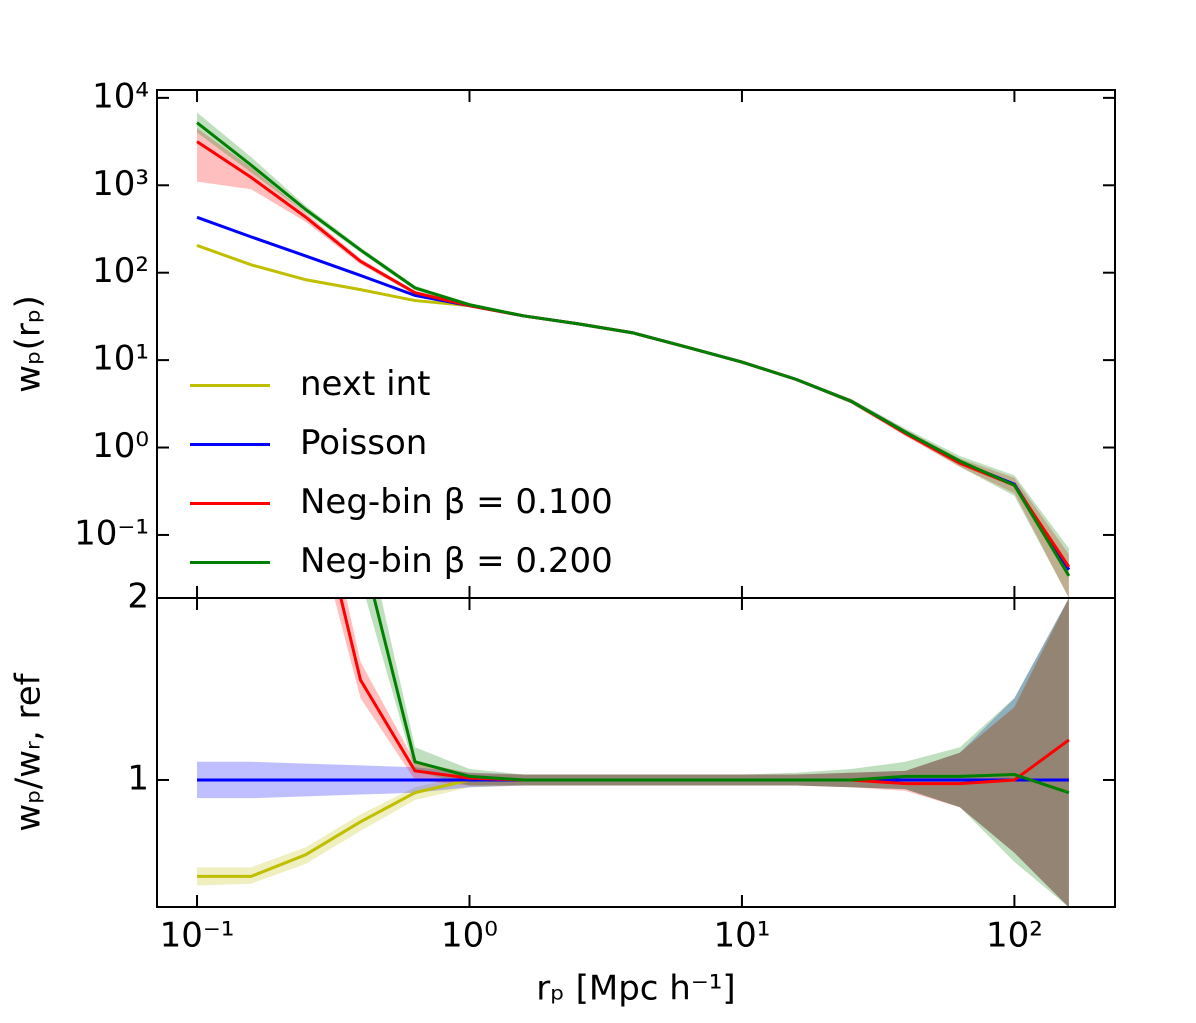  I want to click on x-tick-label: 10⁻¹, so click(197, 936).